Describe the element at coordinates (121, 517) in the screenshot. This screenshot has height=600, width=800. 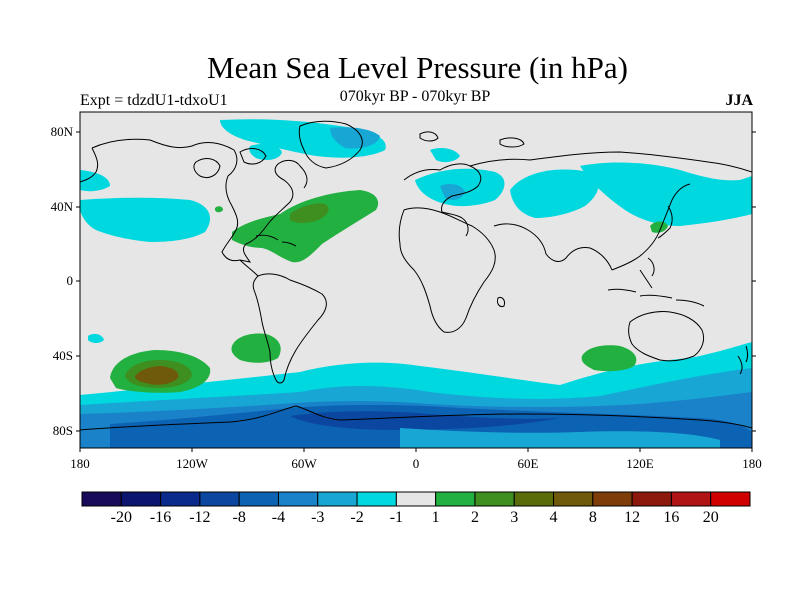
I see `colorbar-label: -20` at that location.